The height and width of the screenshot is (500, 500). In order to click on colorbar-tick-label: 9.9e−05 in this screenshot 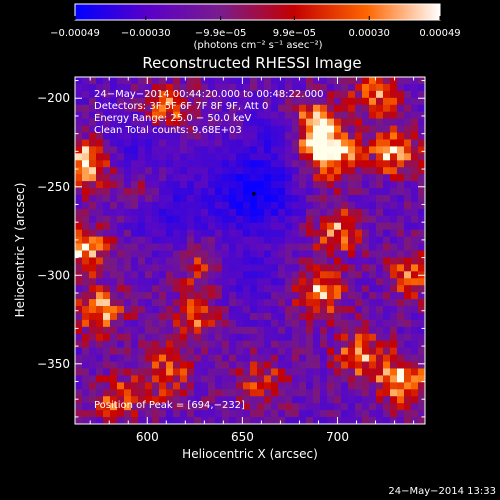, I will do `click(294, 33)`.